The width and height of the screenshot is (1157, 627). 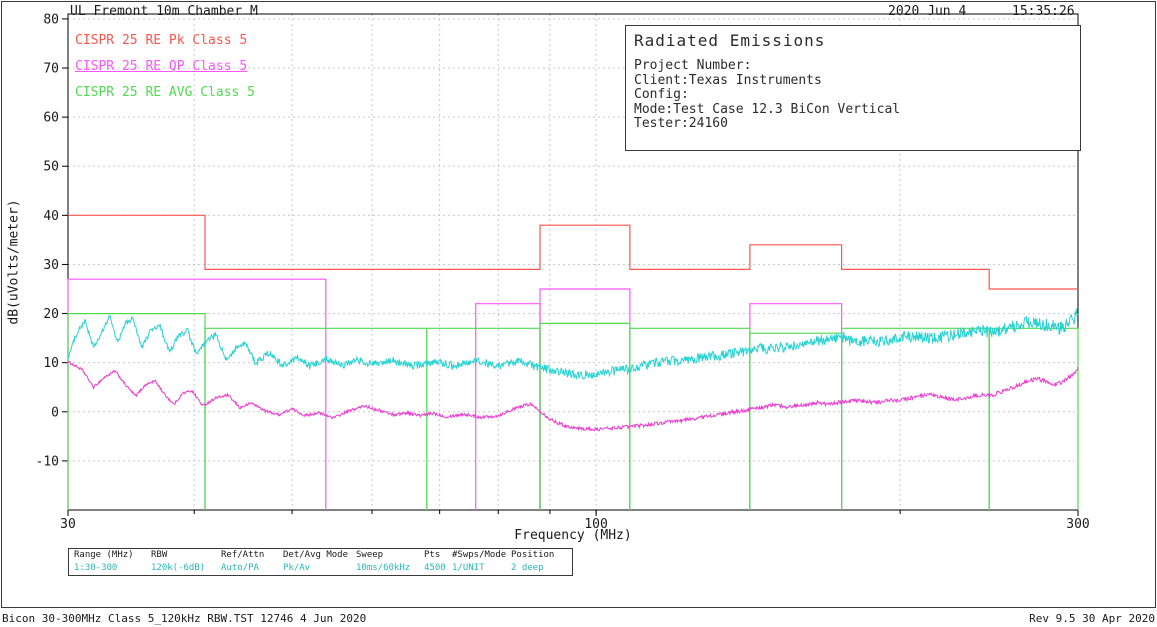 I want to click on measured-trace-cyan, so click(x=573, y=344).